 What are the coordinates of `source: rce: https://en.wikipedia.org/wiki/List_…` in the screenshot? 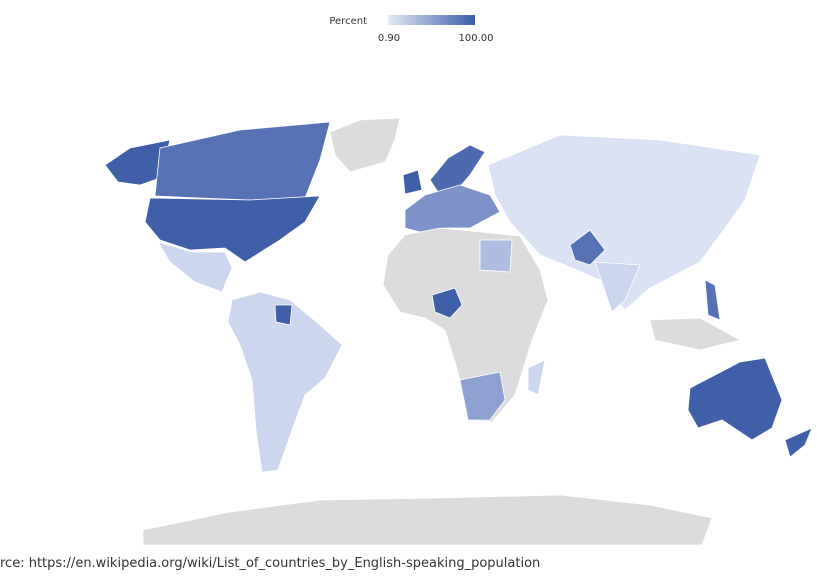 It's located at (270, 563).